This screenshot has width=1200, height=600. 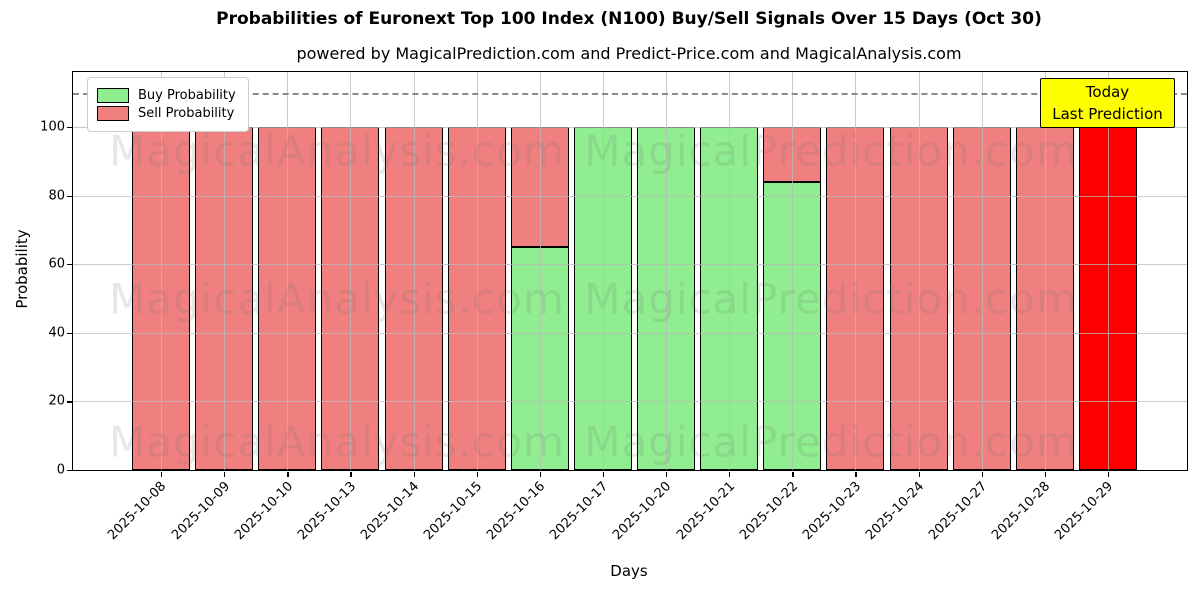 I want to click on today-annotation-line1: Today, so click(x=1107, y=91).